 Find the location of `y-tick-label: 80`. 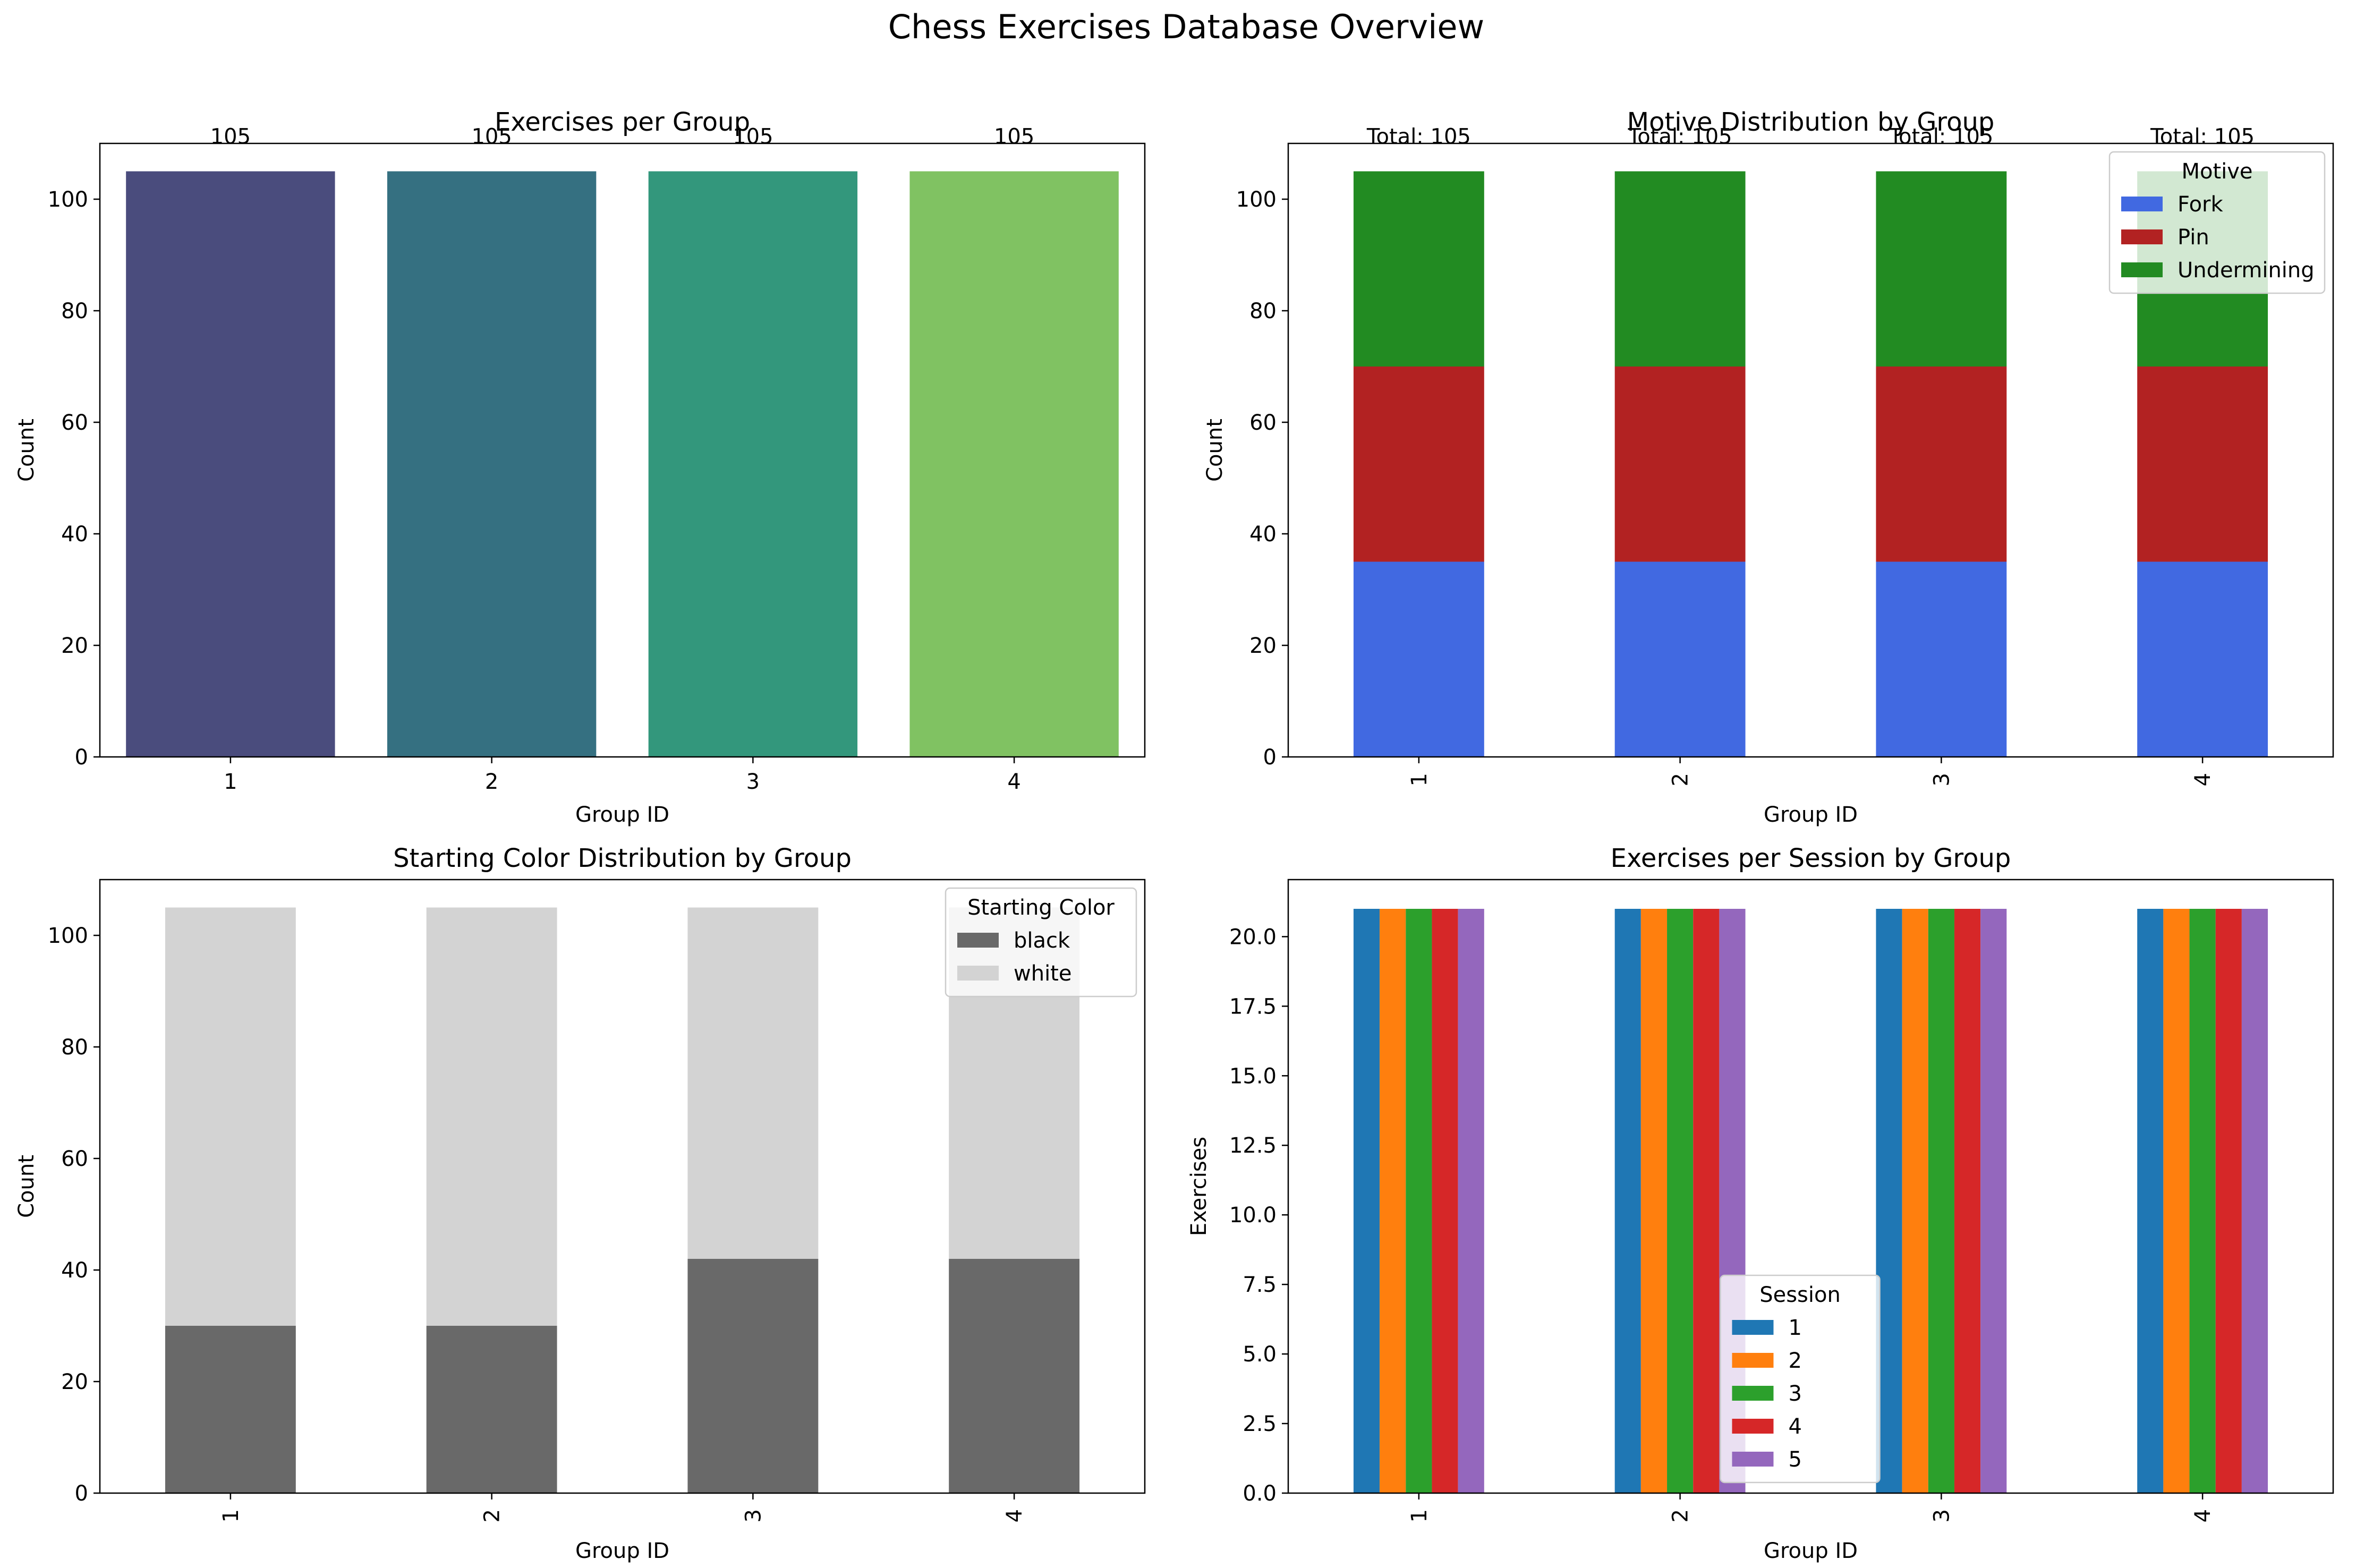

y-tick-label: 80 is located at coordinates (74, 311).